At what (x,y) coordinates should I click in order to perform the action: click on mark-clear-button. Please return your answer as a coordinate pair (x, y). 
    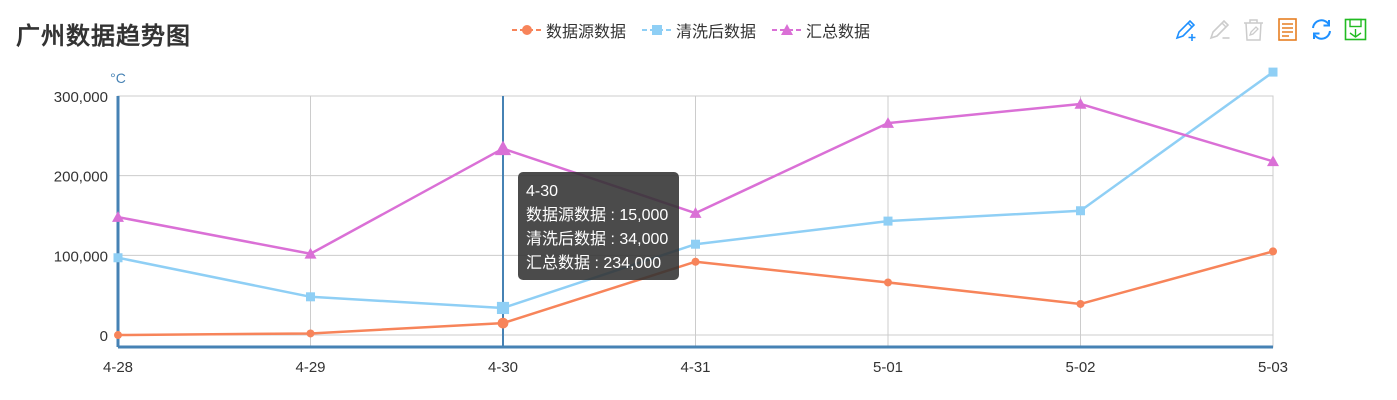
    Looking at the image, I should click on (1253, 29).